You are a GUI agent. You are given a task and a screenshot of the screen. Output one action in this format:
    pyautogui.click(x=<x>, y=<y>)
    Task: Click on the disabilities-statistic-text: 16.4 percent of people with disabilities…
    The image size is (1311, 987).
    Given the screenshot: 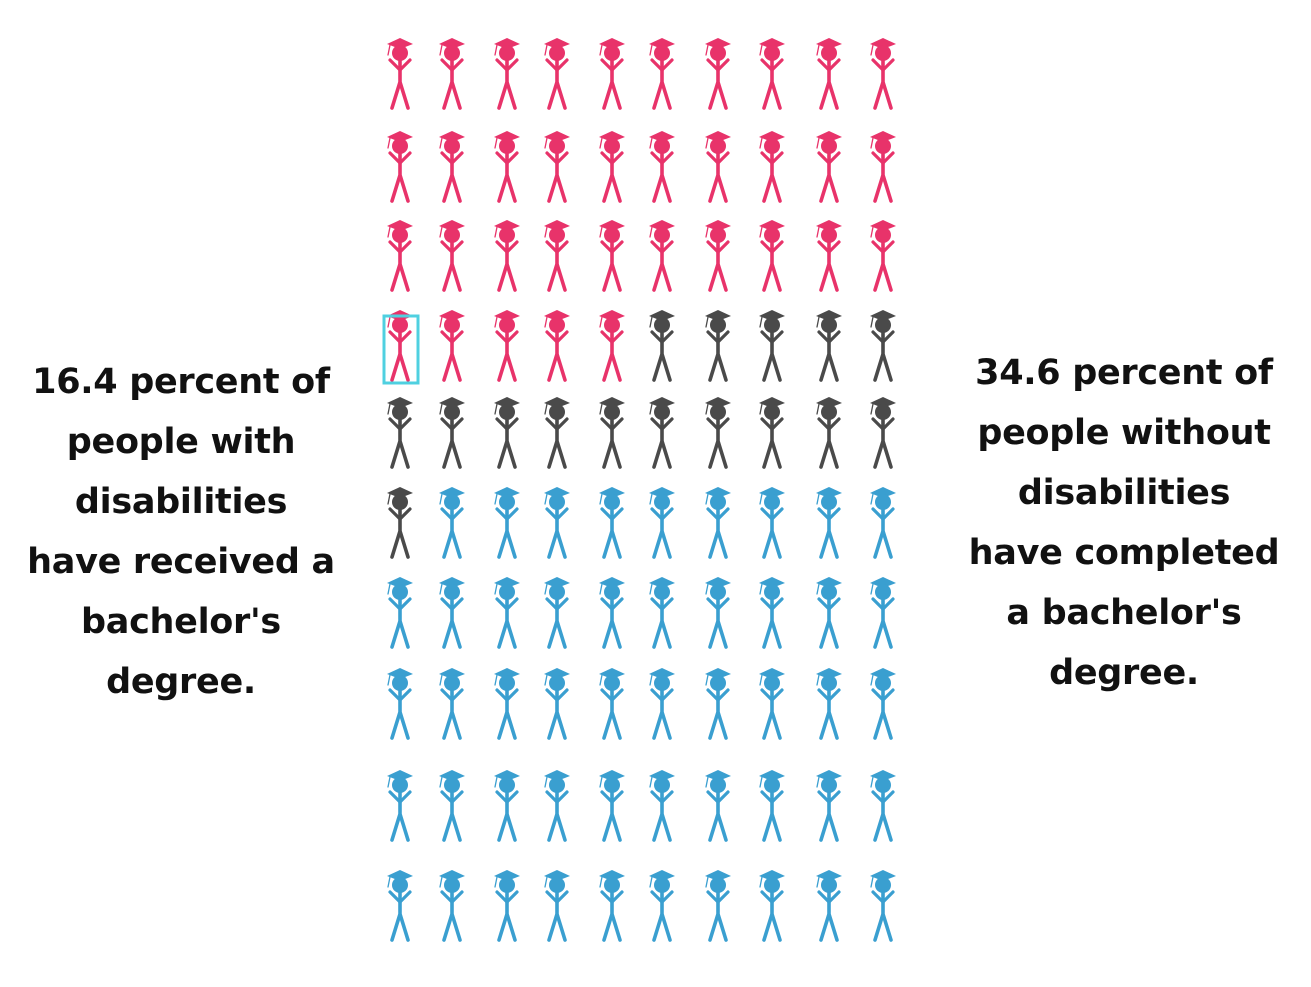 What is the action you would take?
    pyautogui.click(x=181, y=532)
    